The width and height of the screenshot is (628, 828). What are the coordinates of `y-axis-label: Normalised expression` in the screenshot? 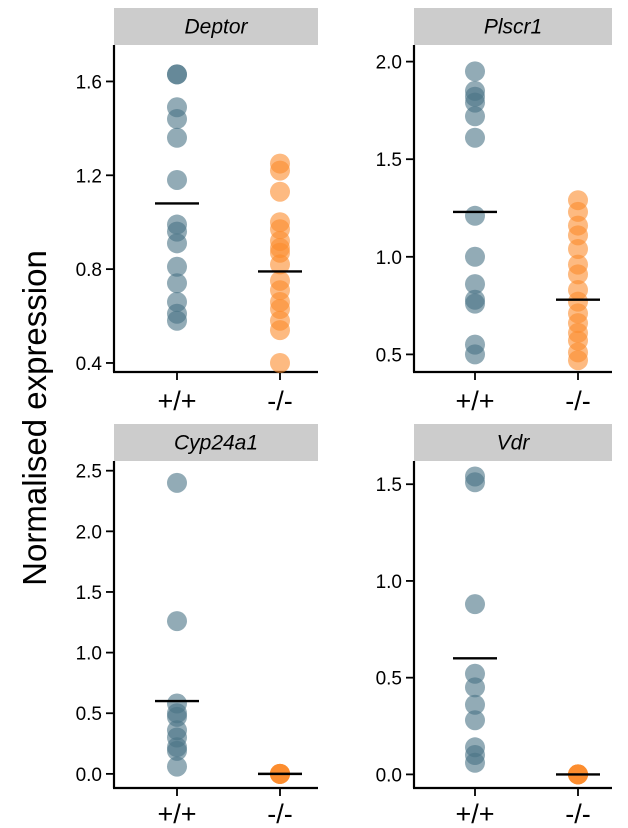 It's located at (34, 418).